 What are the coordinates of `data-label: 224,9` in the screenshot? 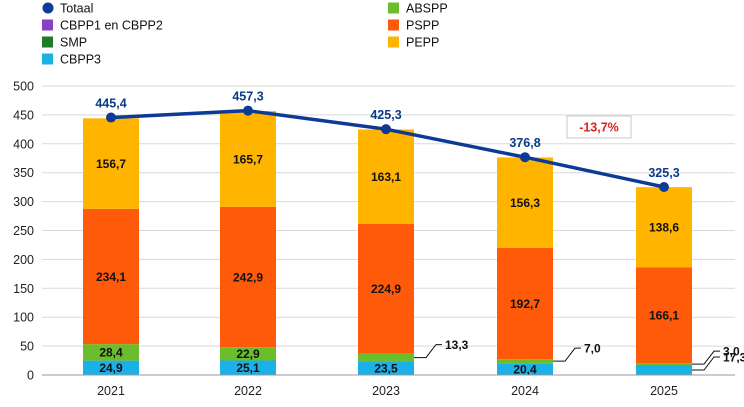 It's located at (386, 289).